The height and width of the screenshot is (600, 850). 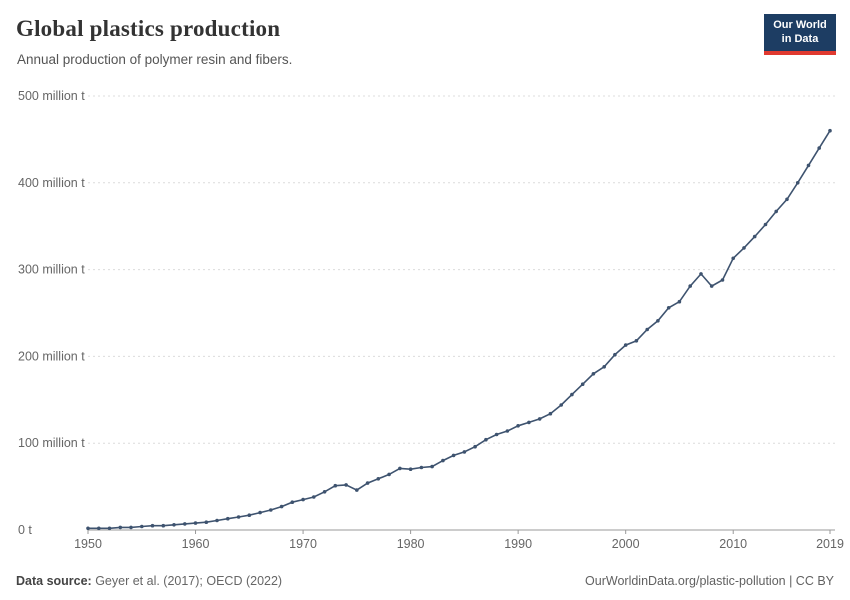 I want to click on owid-logo-line1: Our World, so click(x=800, y=25).